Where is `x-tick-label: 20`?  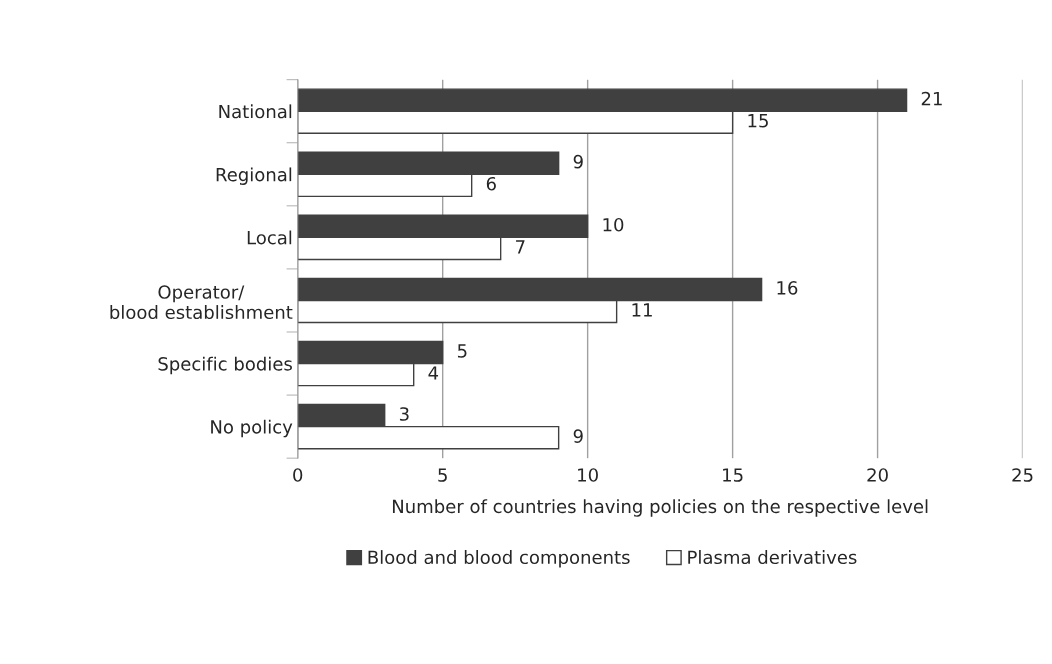 x-tick-label: 20 is located at coordinates (877, 475).